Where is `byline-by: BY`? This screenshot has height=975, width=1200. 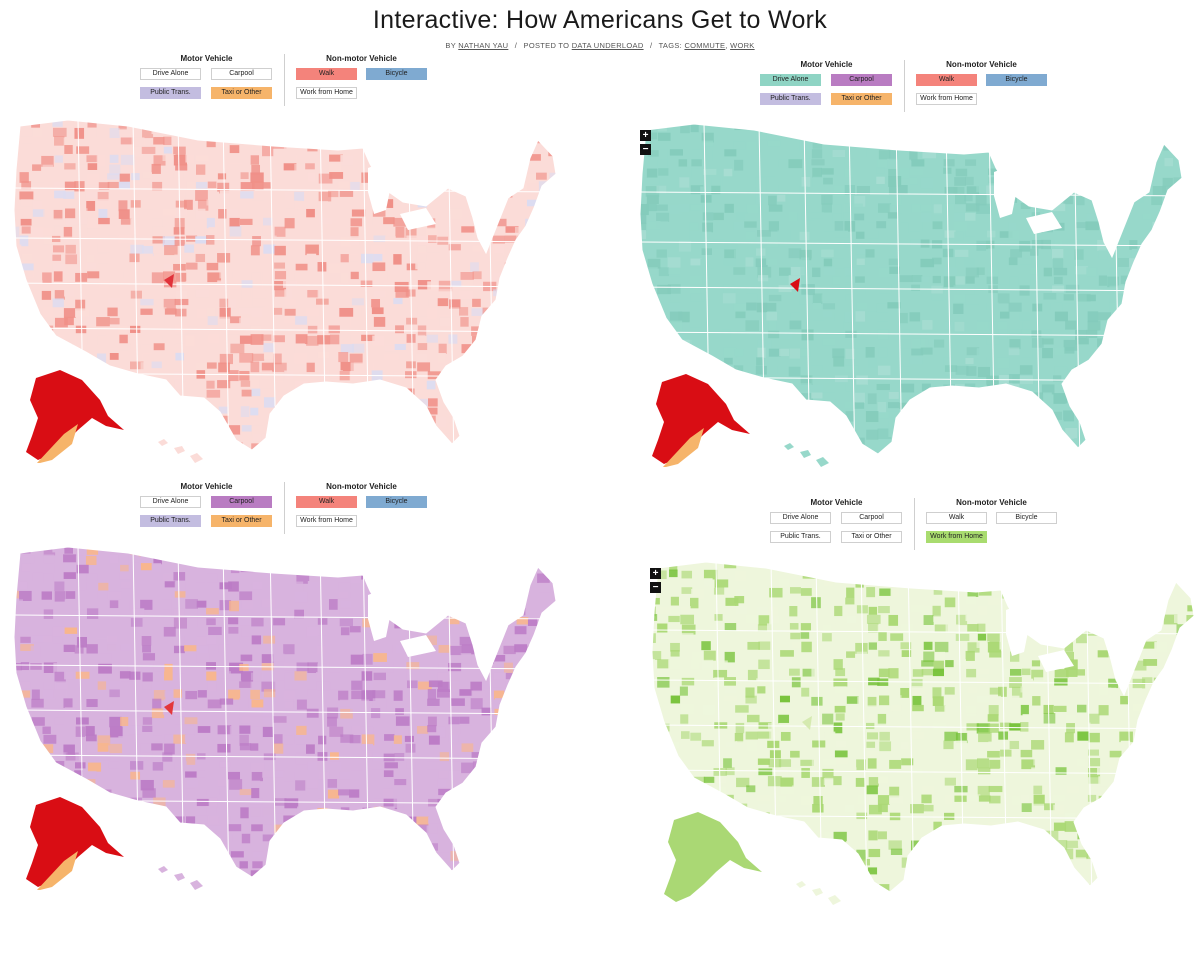 byline-by: BY is located at coordinates (450, 45).